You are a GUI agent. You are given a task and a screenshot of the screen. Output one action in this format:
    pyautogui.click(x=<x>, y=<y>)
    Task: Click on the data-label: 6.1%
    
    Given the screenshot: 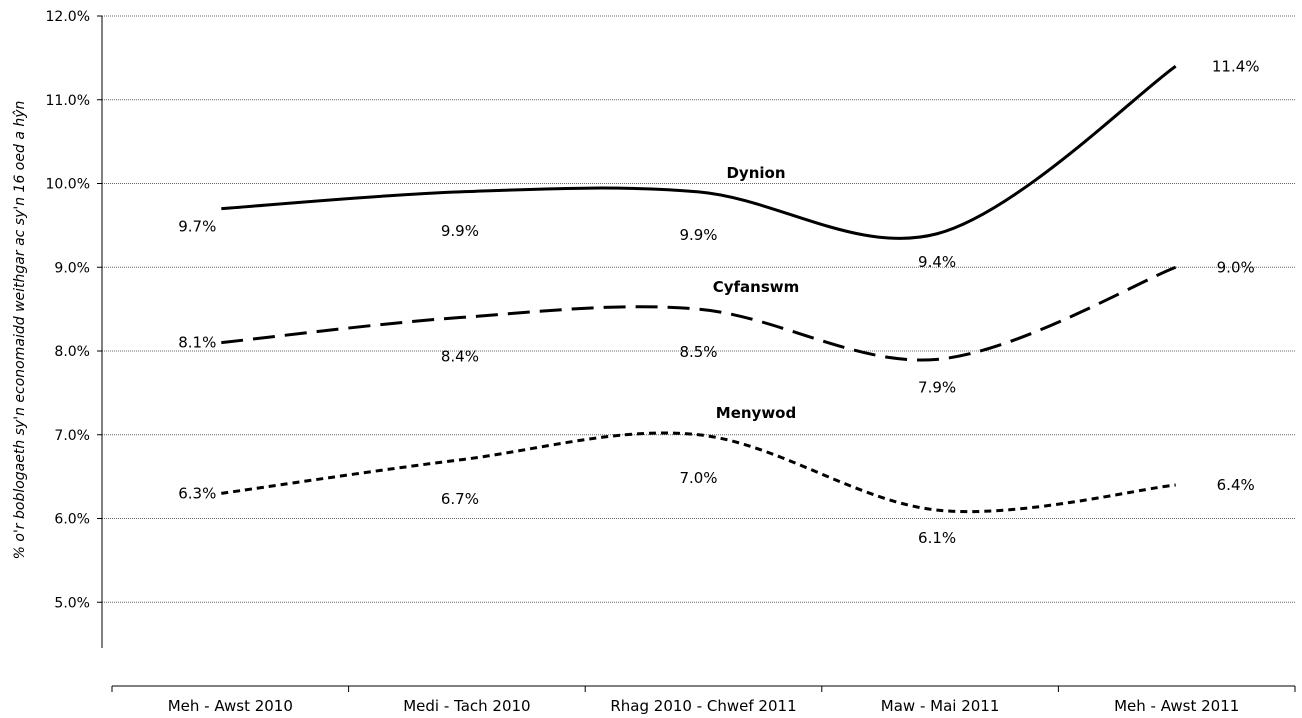 What is the action you would take?
    pyautogui.click(x=937, y=538)
    